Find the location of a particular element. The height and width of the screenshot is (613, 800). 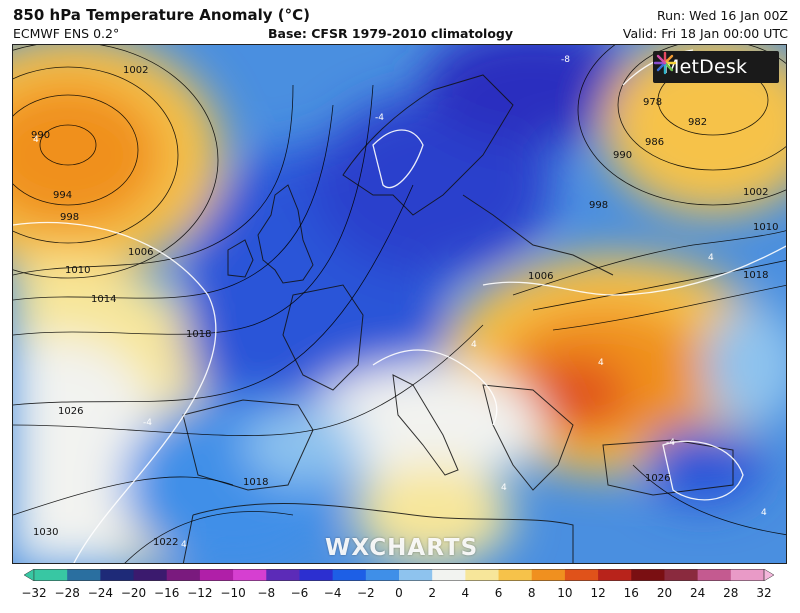

run-time-label: Run: Wed 16 Jan 00Z is located at coordinates (722, 15).